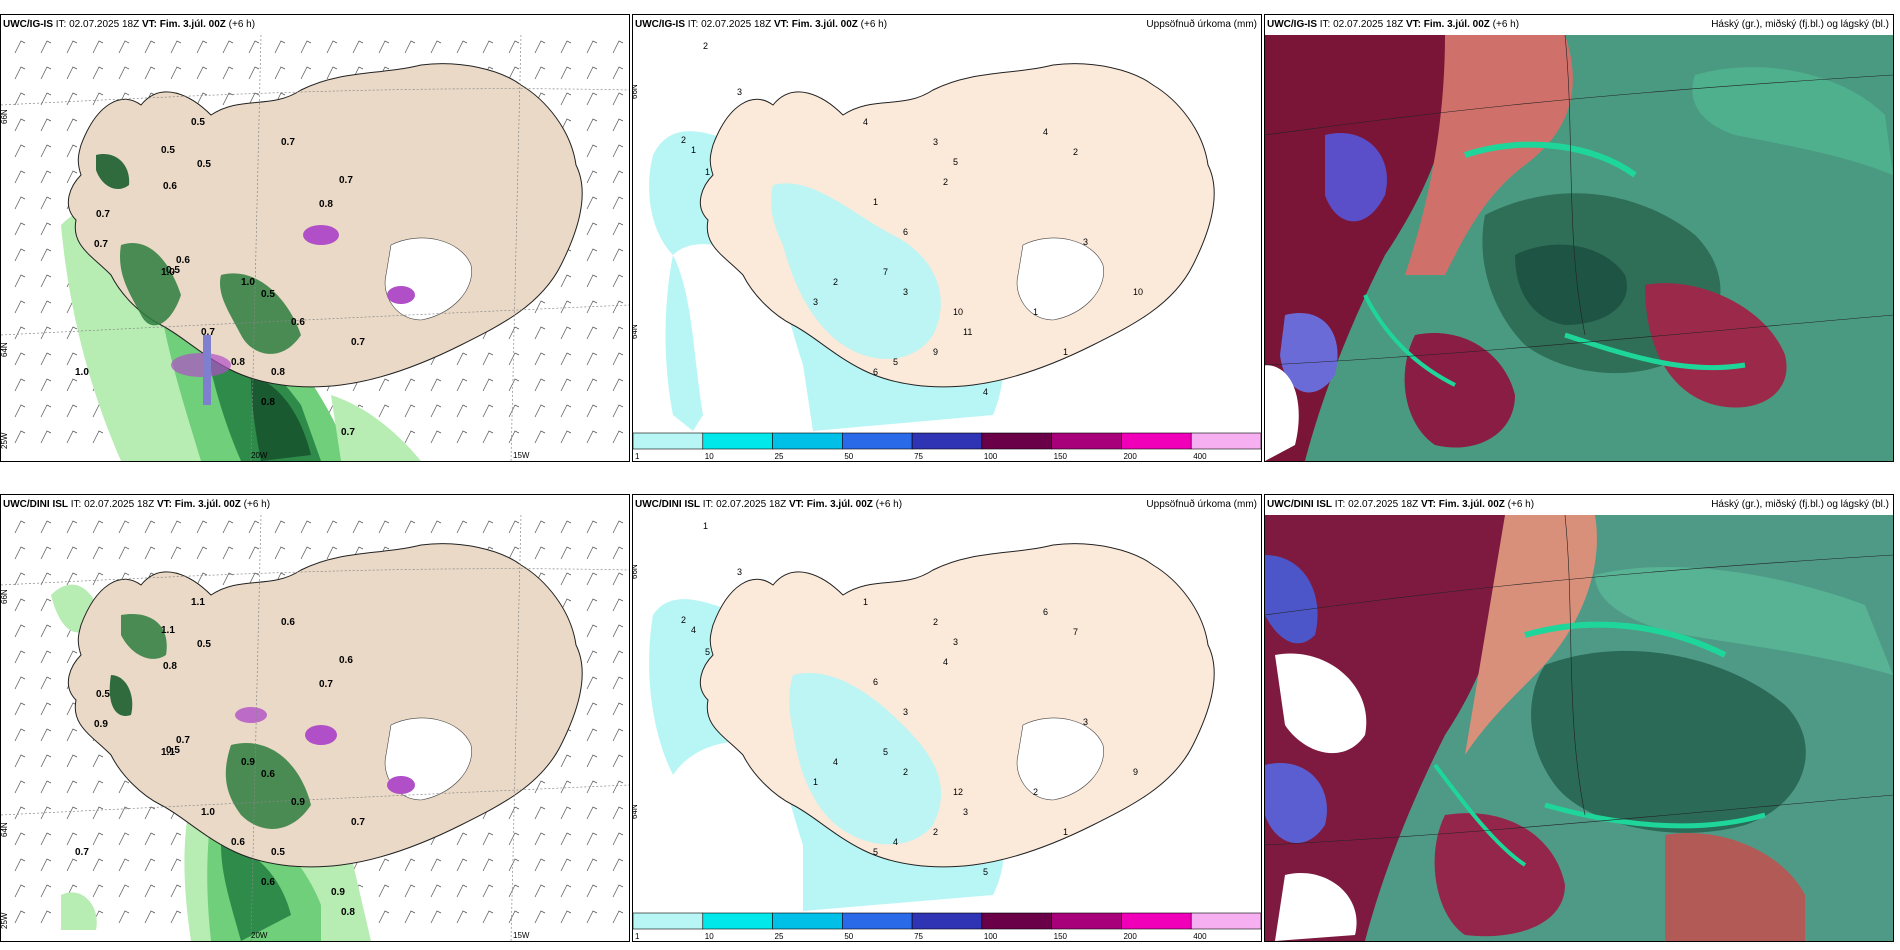 The image size is (1900, 950). I want to click on lat-label-64n: 64N, so click(636, 331).